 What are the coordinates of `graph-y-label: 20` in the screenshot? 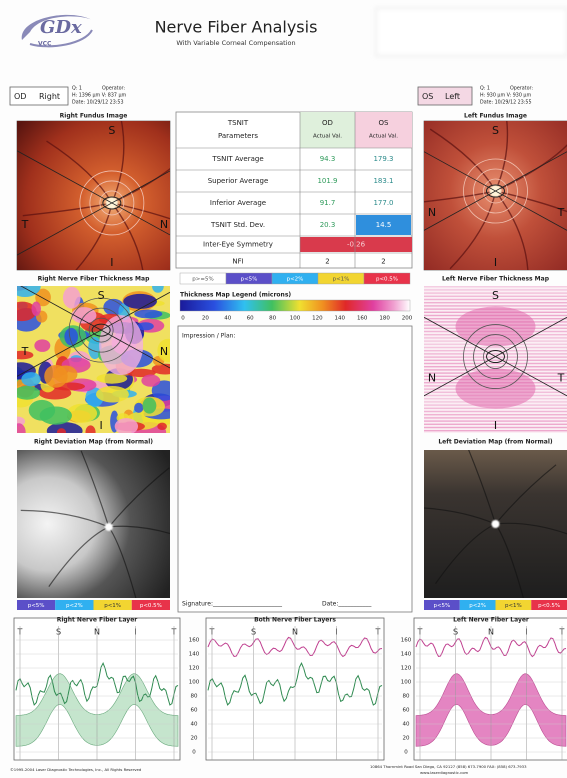 It's located at (406, 739).